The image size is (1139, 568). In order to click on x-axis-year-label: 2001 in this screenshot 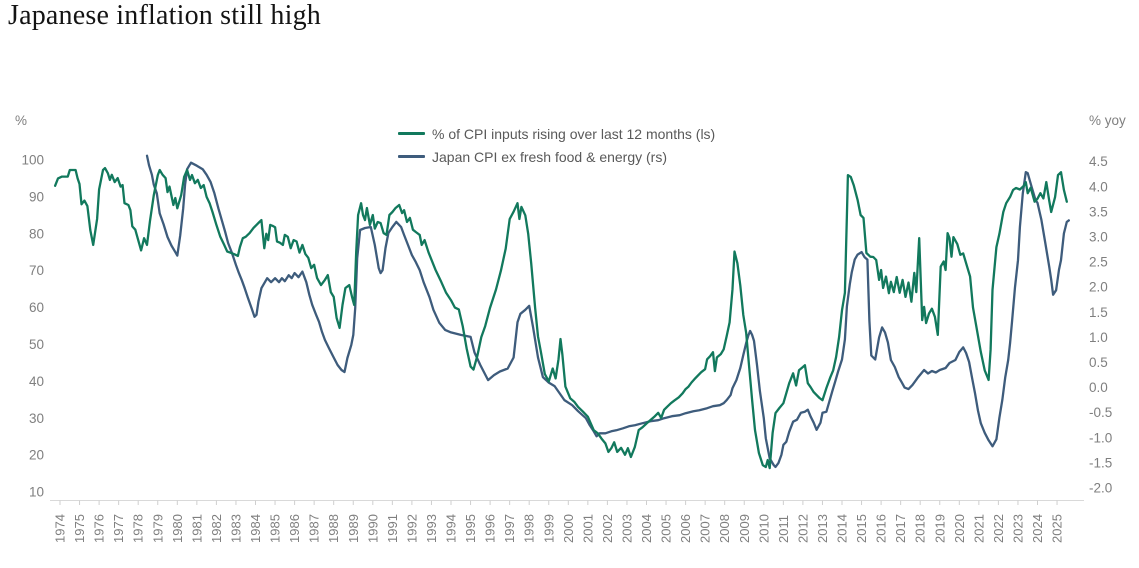, I will do `click(587, 528)`.